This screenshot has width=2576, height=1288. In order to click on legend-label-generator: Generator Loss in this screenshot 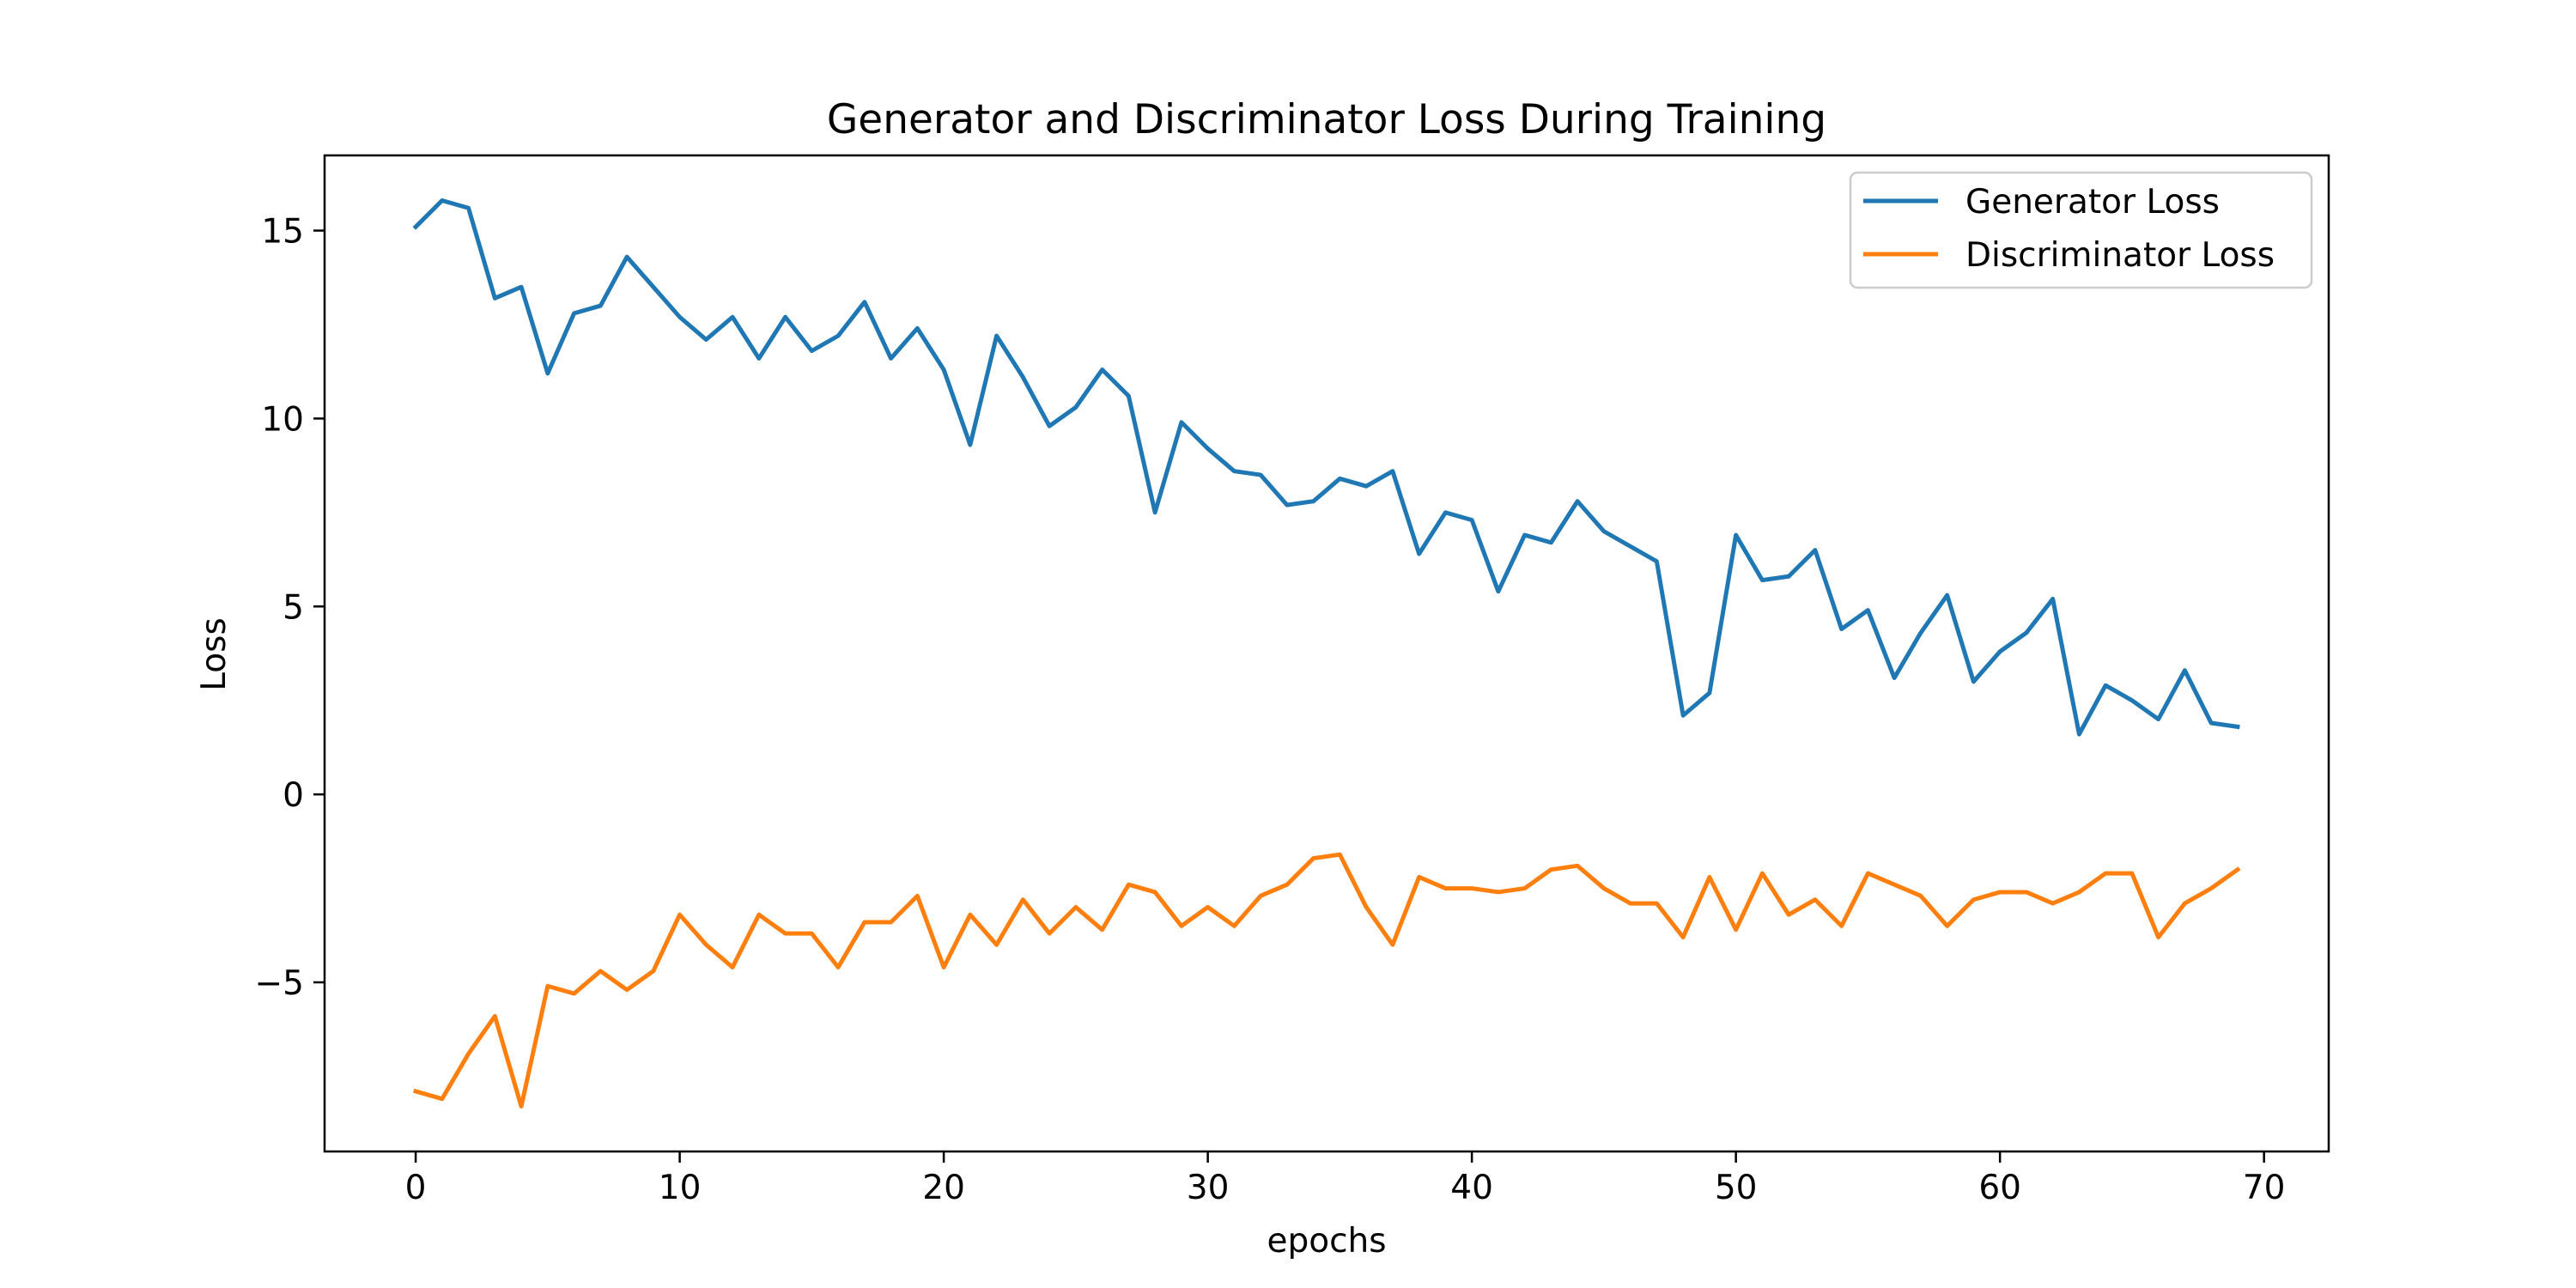, I will do `click(2092, 202)`.